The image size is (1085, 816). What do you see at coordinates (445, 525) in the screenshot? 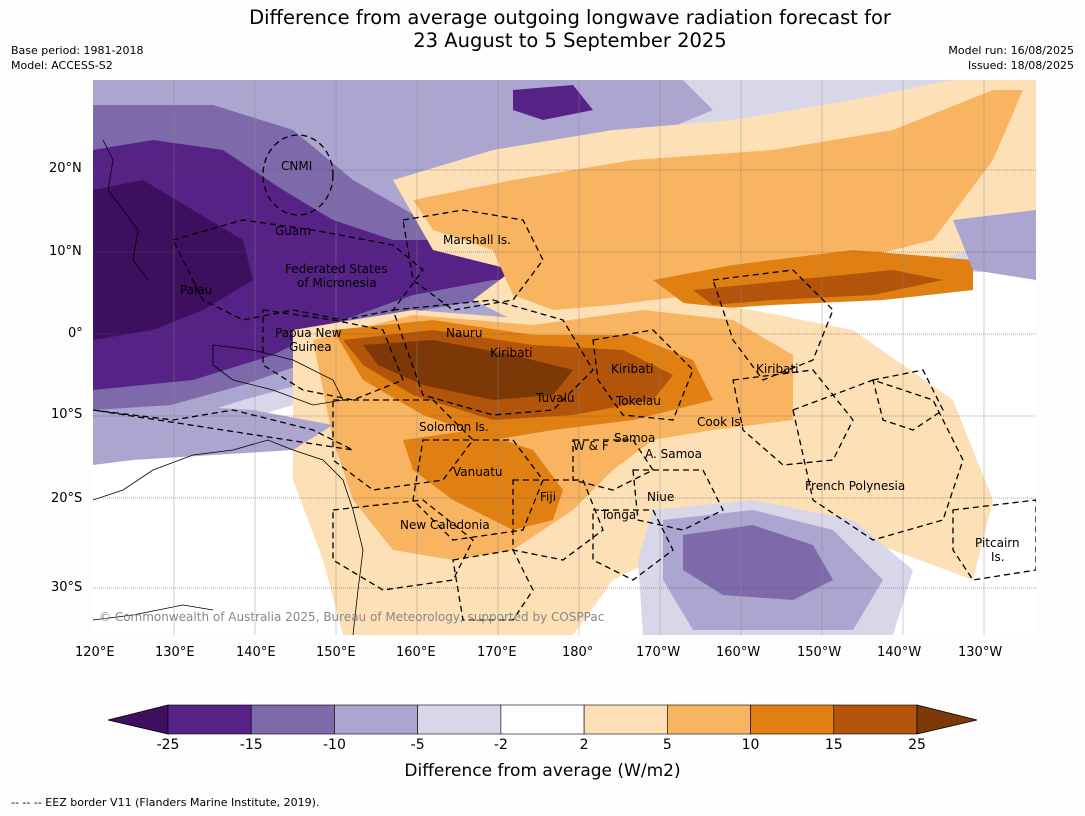
I see `label-new-caledonia: New Caledonia` at bounding box center [445, 525].